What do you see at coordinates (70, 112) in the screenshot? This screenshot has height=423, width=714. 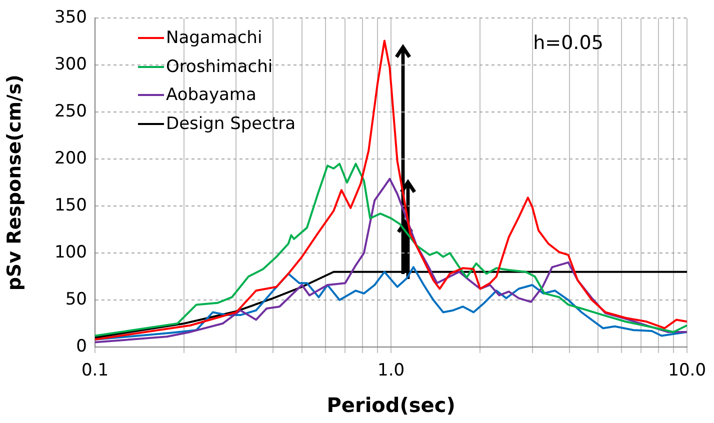 I see `y-tick-label: 250` at bounding box center [70, 112].